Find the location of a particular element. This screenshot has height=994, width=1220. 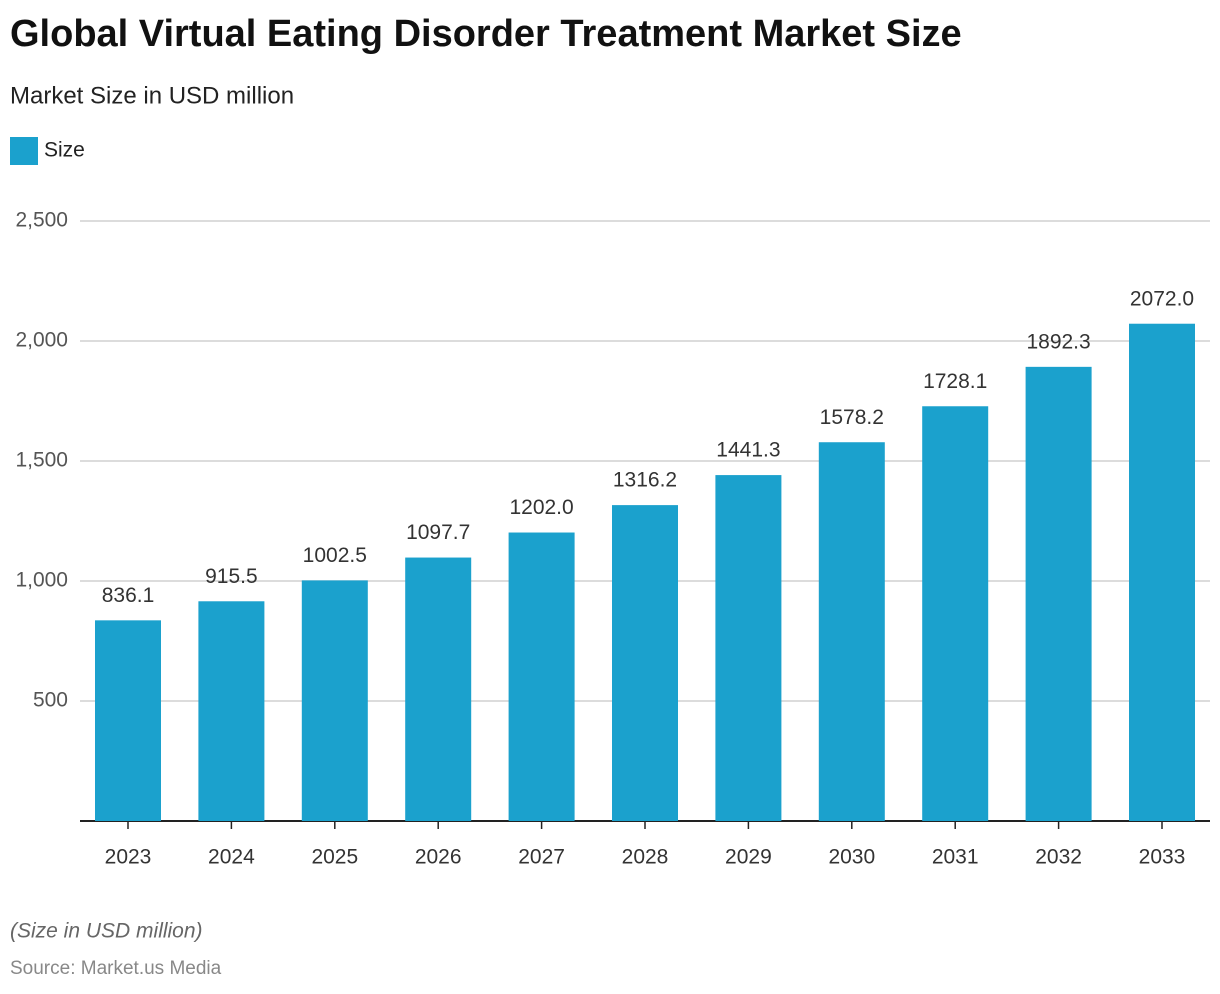

x-tick-label: 2028 is located at coordinates (645, 857).